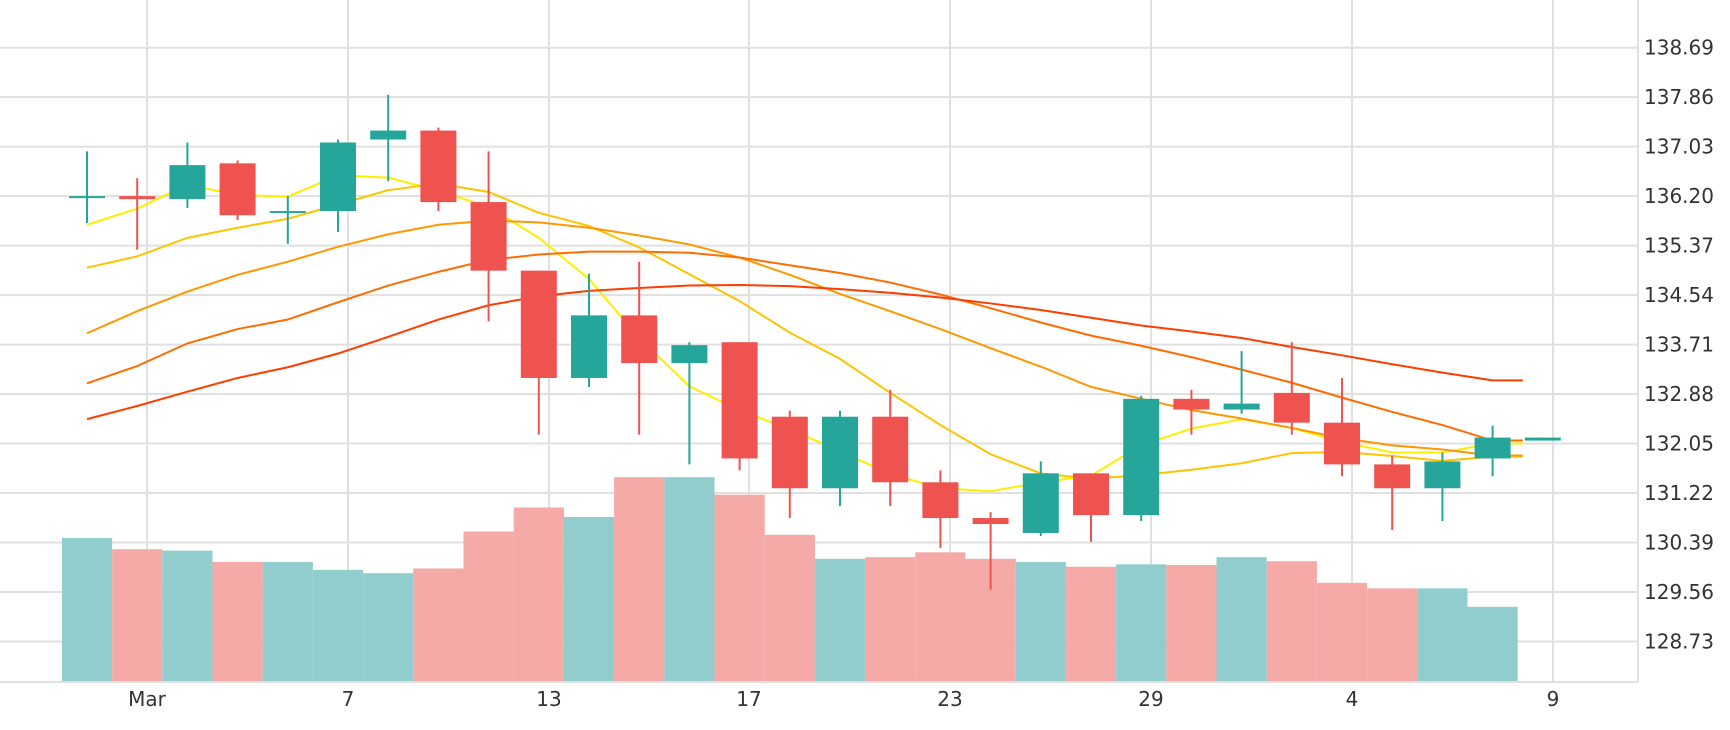 The width and height of the screenshot is (1730, 730). I want to click on y-tick-label: 128.73, so click(1679, 641).